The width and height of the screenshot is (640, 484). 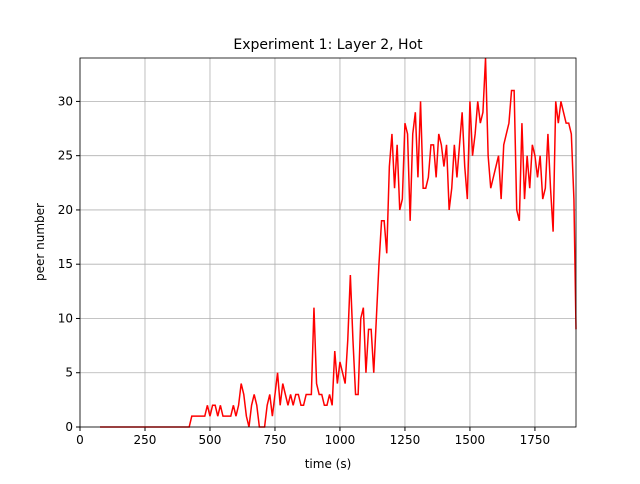 I want to click on y-tick-label: 20, so click(x=65, y=210).